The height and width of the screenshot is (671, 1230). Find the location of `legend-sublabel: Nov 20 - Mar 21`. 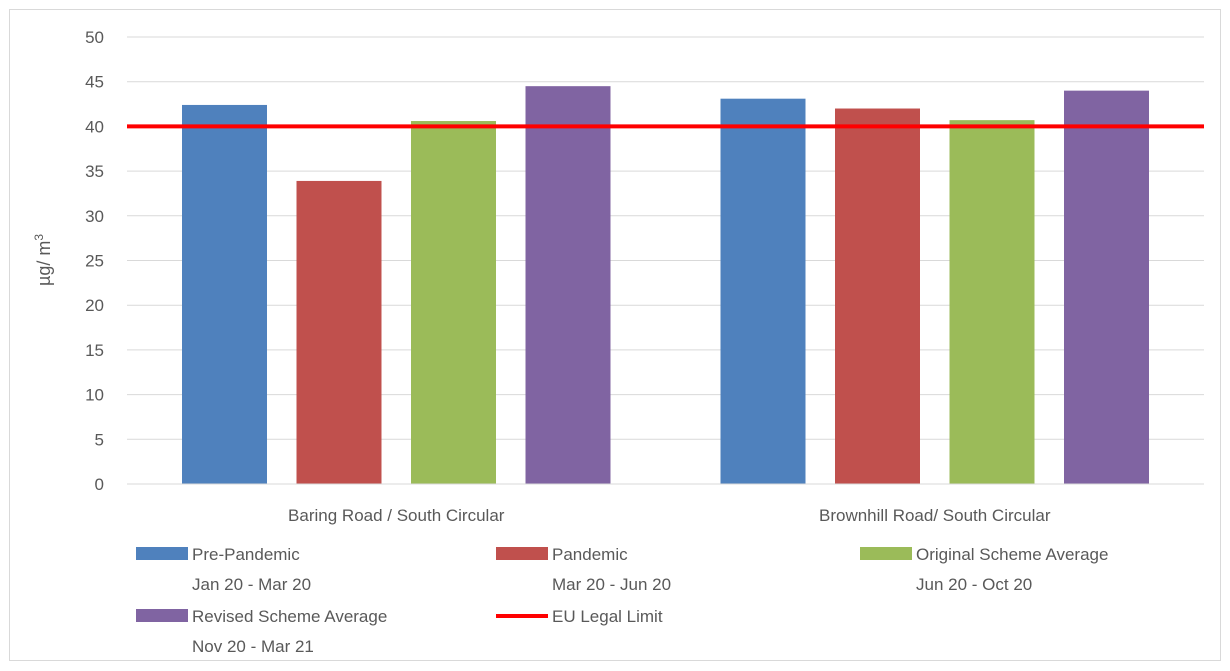

legend-sublabel: Nov 20 - Mar 21 is located at coordinates (253, 646).